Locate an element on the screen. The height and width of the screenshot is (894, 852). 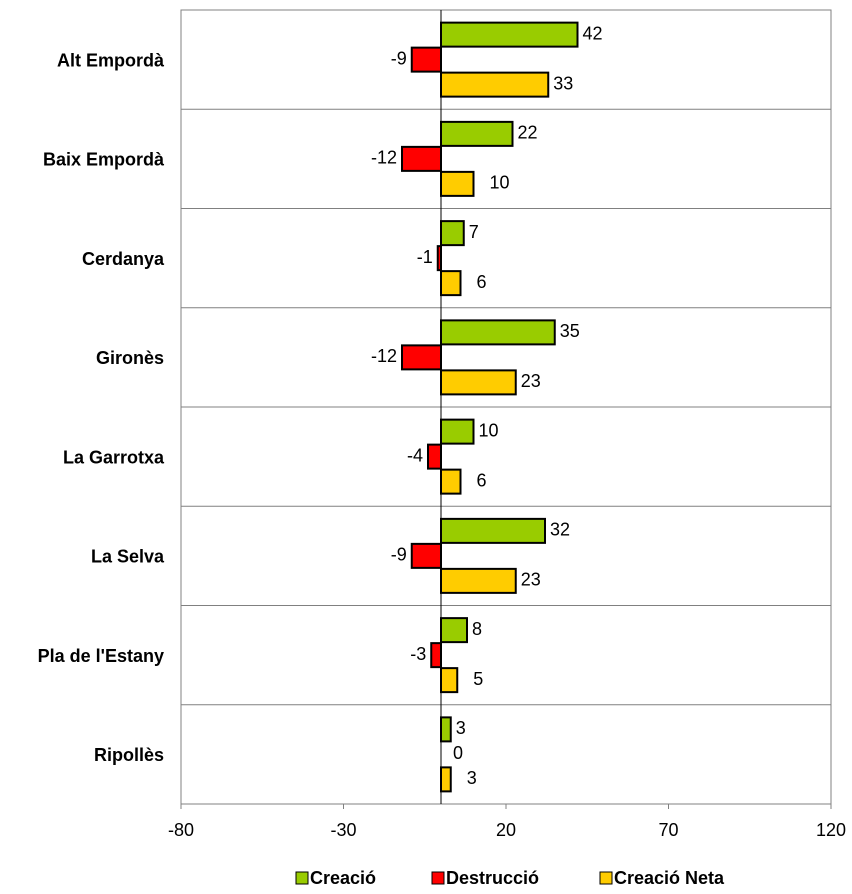
x-tick-label: 20 is located at coordinates (506, 830).